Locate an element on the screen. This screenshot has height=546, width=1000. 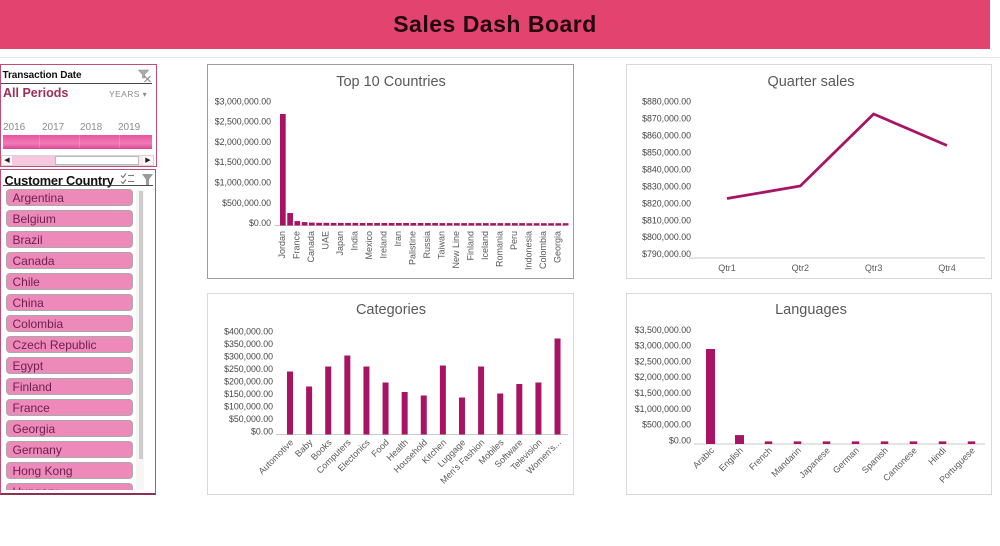
svg-text: English is located at coordinates (731, 459).